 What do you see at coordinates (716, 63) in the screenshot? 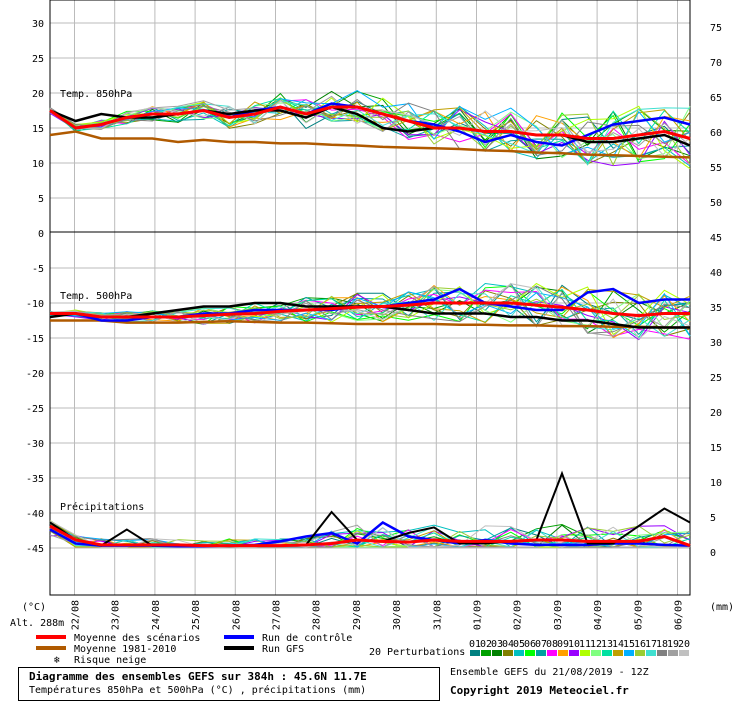
I see `right-tick-label: 70` at bounding box center [716, 63].